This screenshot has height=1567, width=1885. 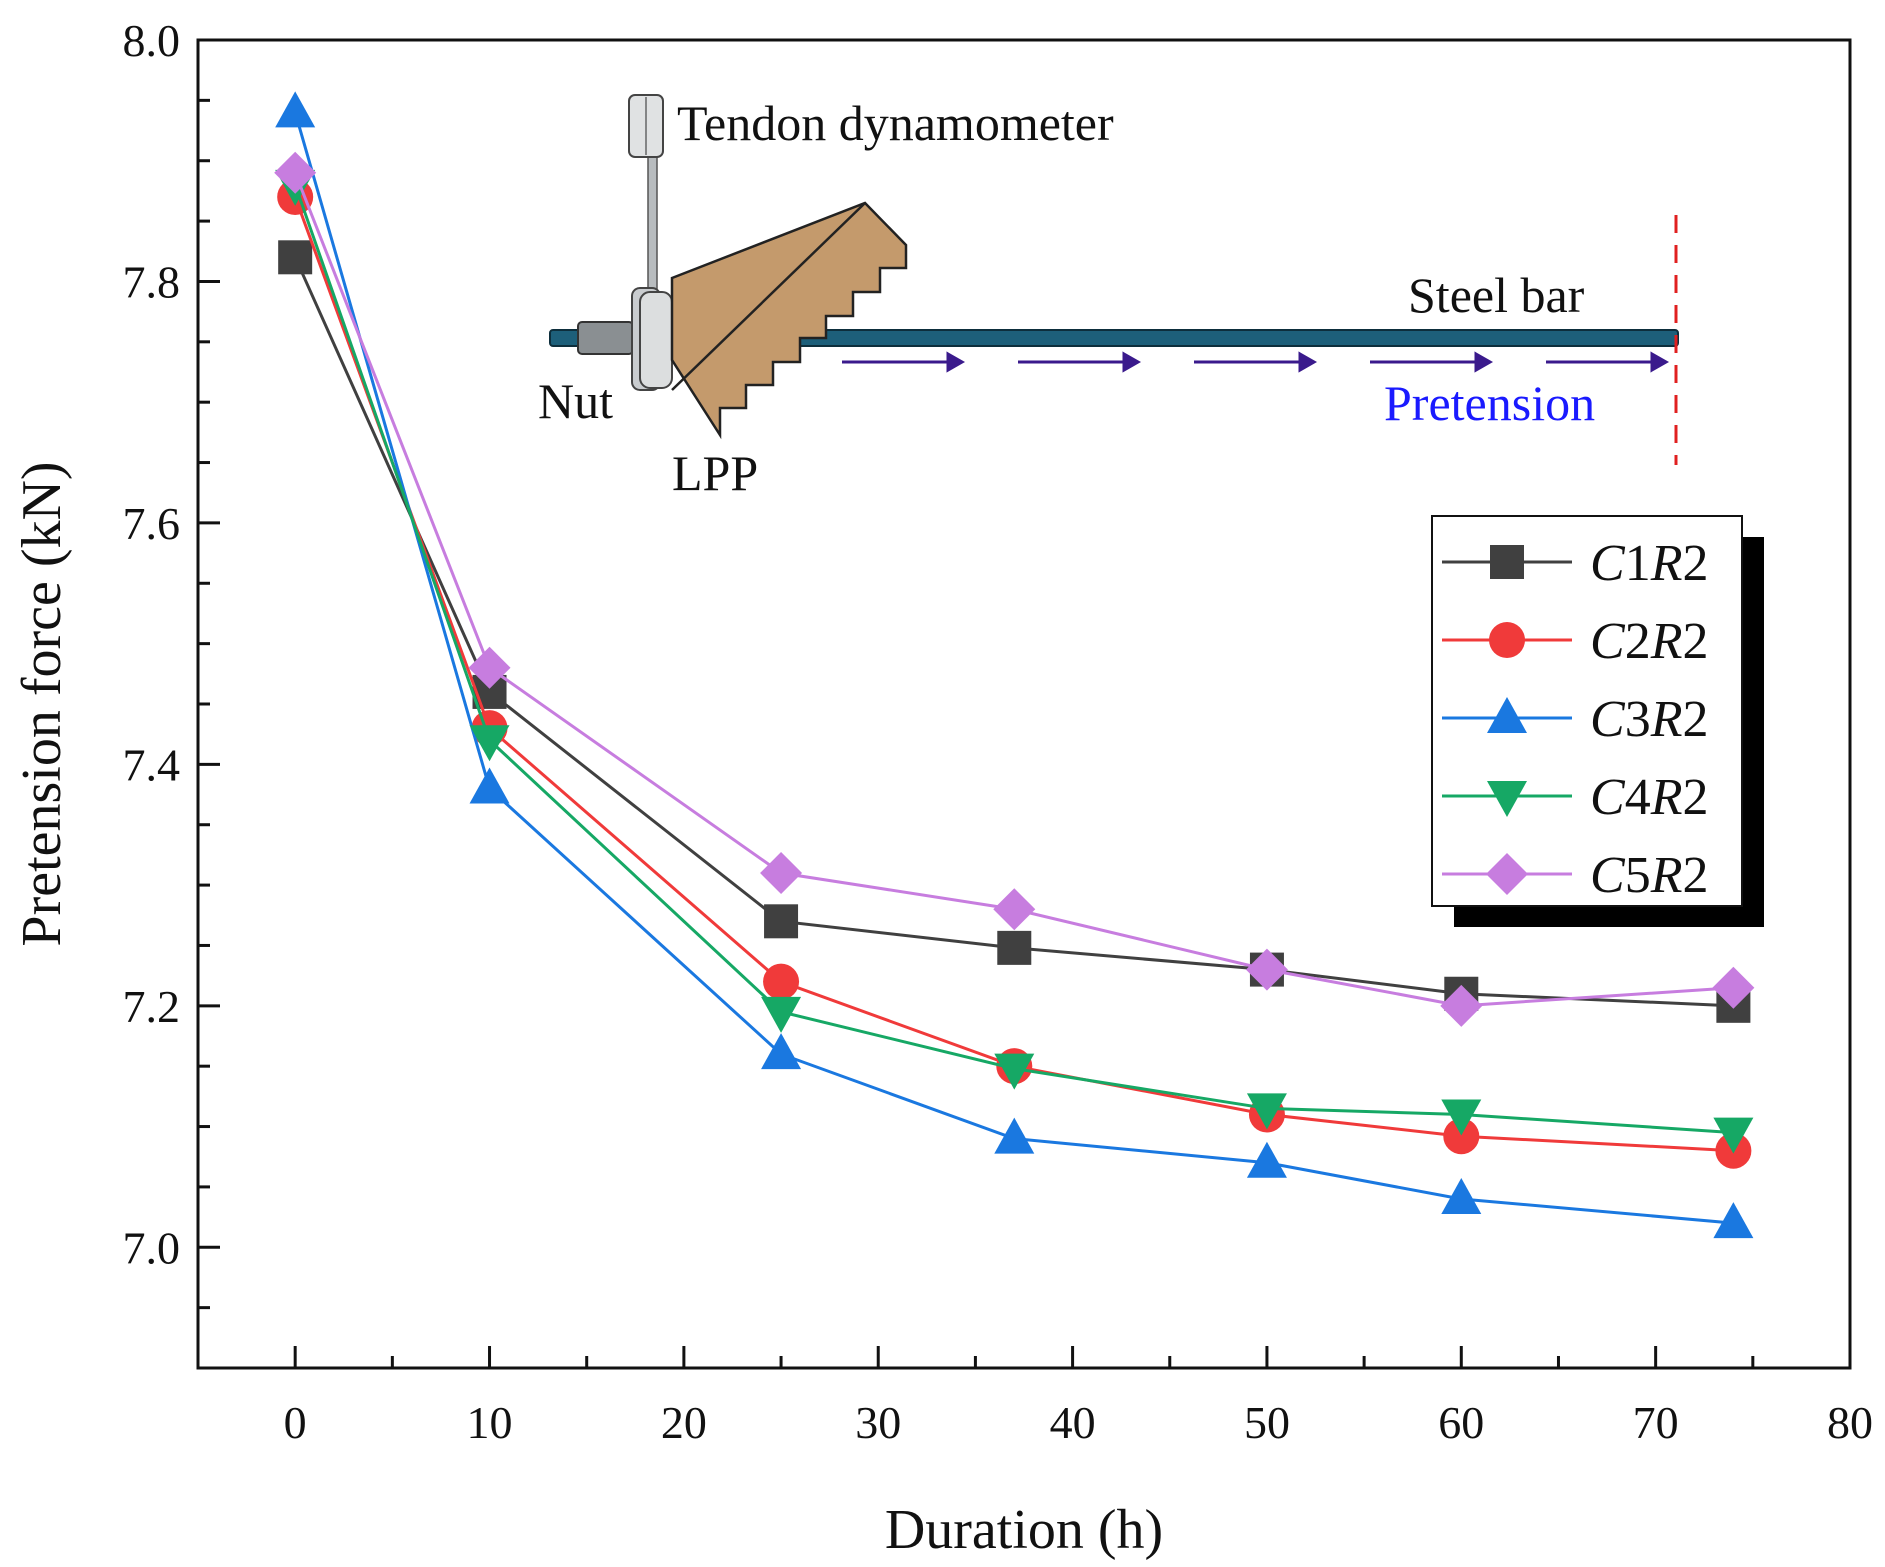 What do you see at coordinates (152, 40) in the screenshot?
I see `y-tick-label-8.0: 8.0` at bounding box center [152, 40].